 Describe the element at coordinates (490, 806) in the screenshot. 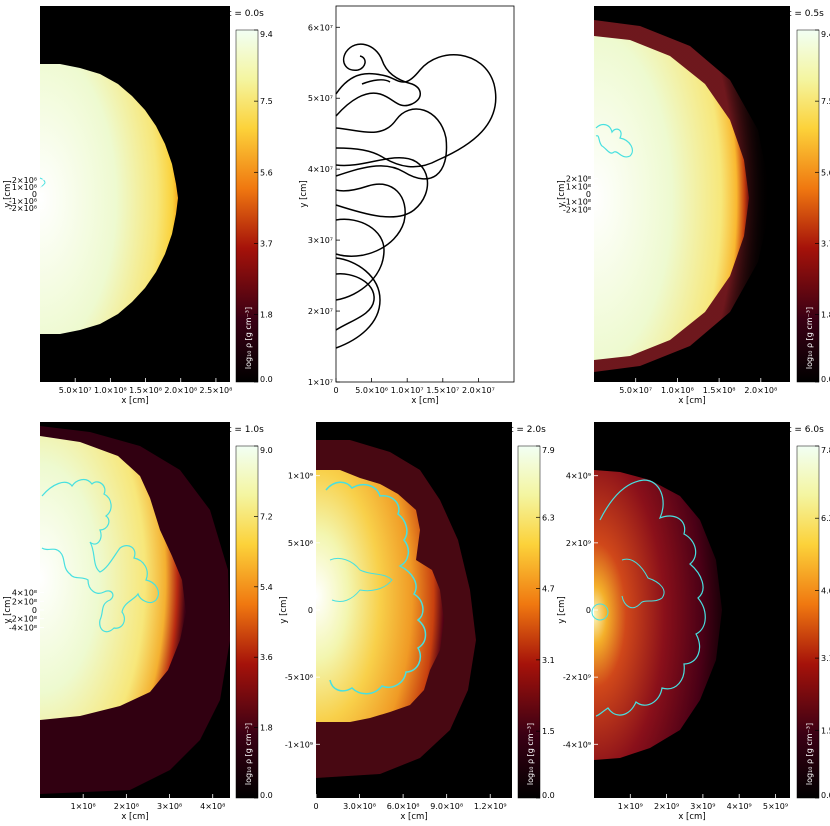

I see `x-tick-label: 1.2×10⁹` at that location.